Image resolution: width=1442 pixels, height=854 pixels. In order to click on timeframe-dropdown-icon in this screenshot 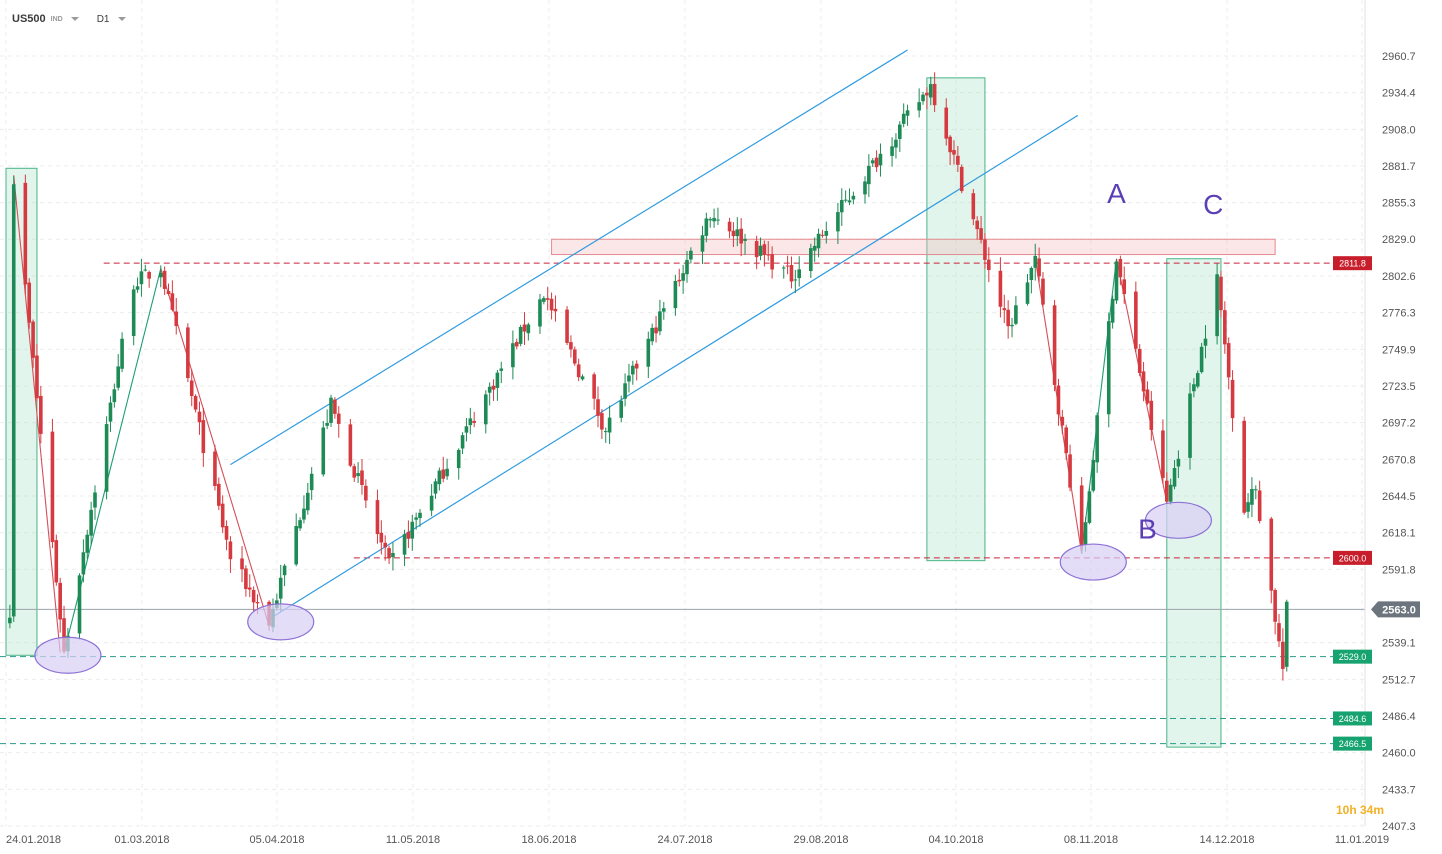, I will do `click(121, 19)`.